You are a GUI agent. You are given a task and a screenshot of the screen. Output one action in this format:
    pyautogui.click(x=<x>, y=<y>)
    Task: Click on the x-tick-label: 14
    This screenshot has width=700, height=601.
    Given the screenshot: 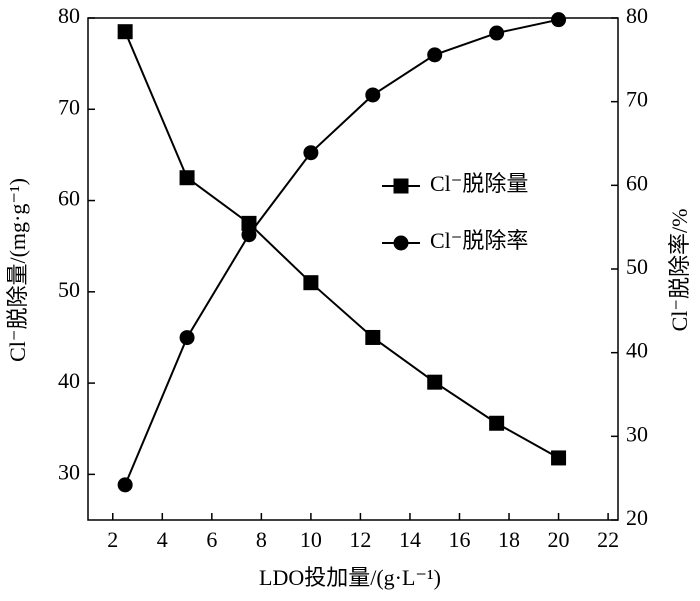 What is the action you would take?
    pyautogui.click(x=410, y=539)
    